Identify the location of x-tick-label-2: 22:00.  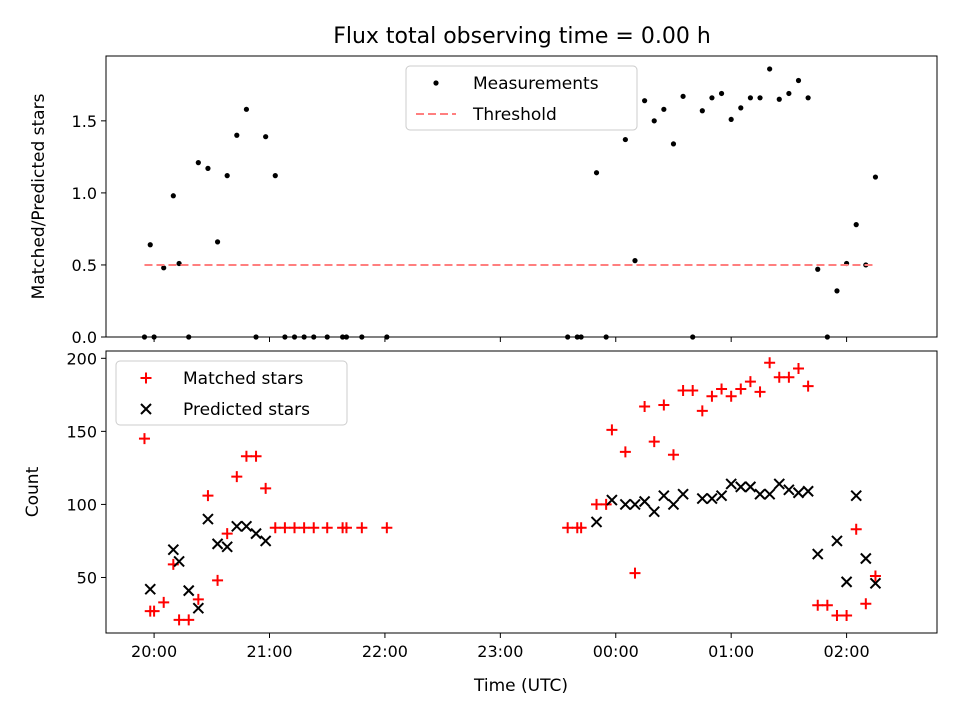
(385, 651).